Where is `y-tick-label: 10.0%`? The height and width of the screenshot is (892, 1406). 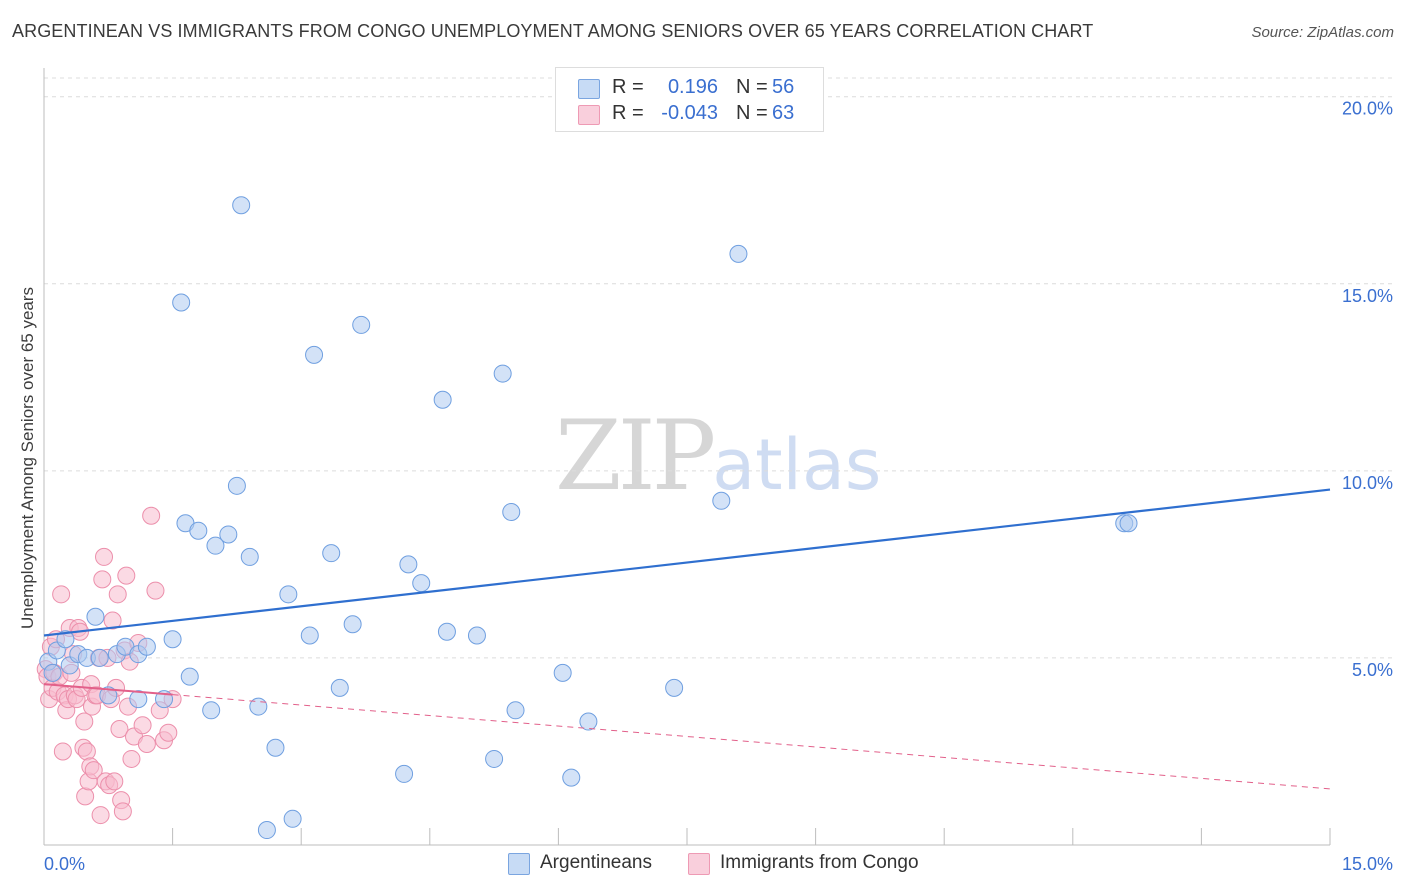
y-tick-label: 10.0% is located at coordinates (1367, 483).